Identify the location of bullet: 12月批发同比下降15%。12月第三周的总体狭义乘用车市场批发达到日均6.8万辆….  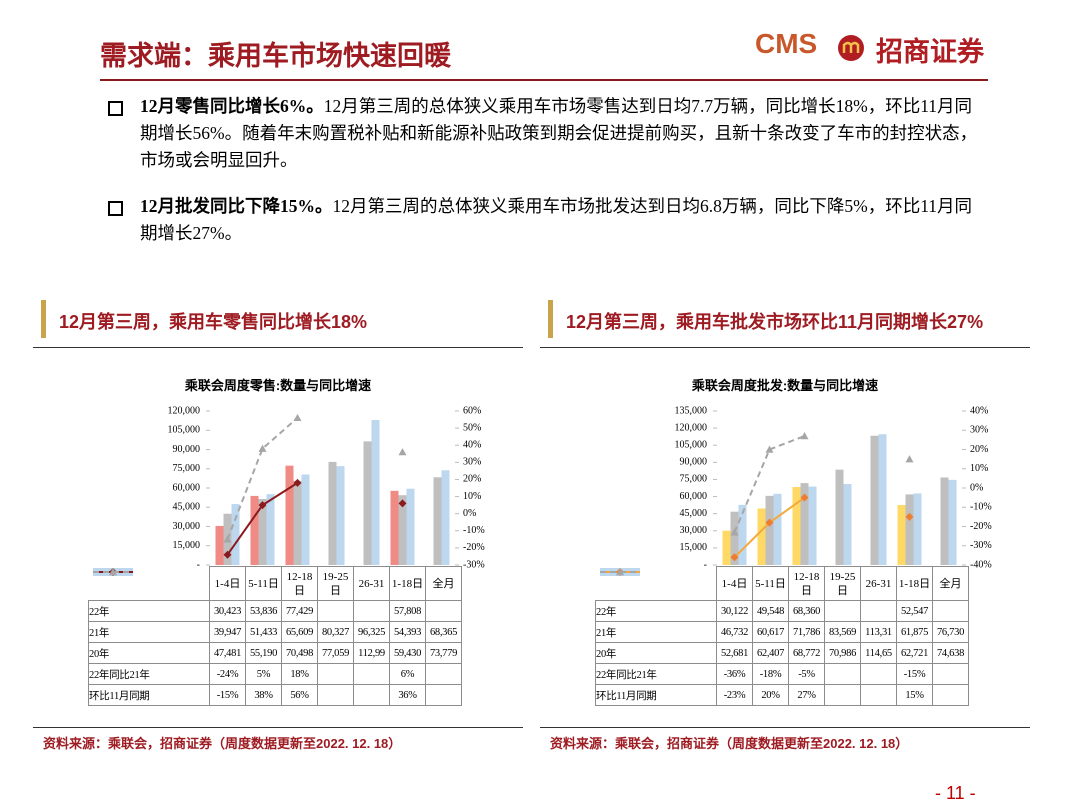
(548, 220).